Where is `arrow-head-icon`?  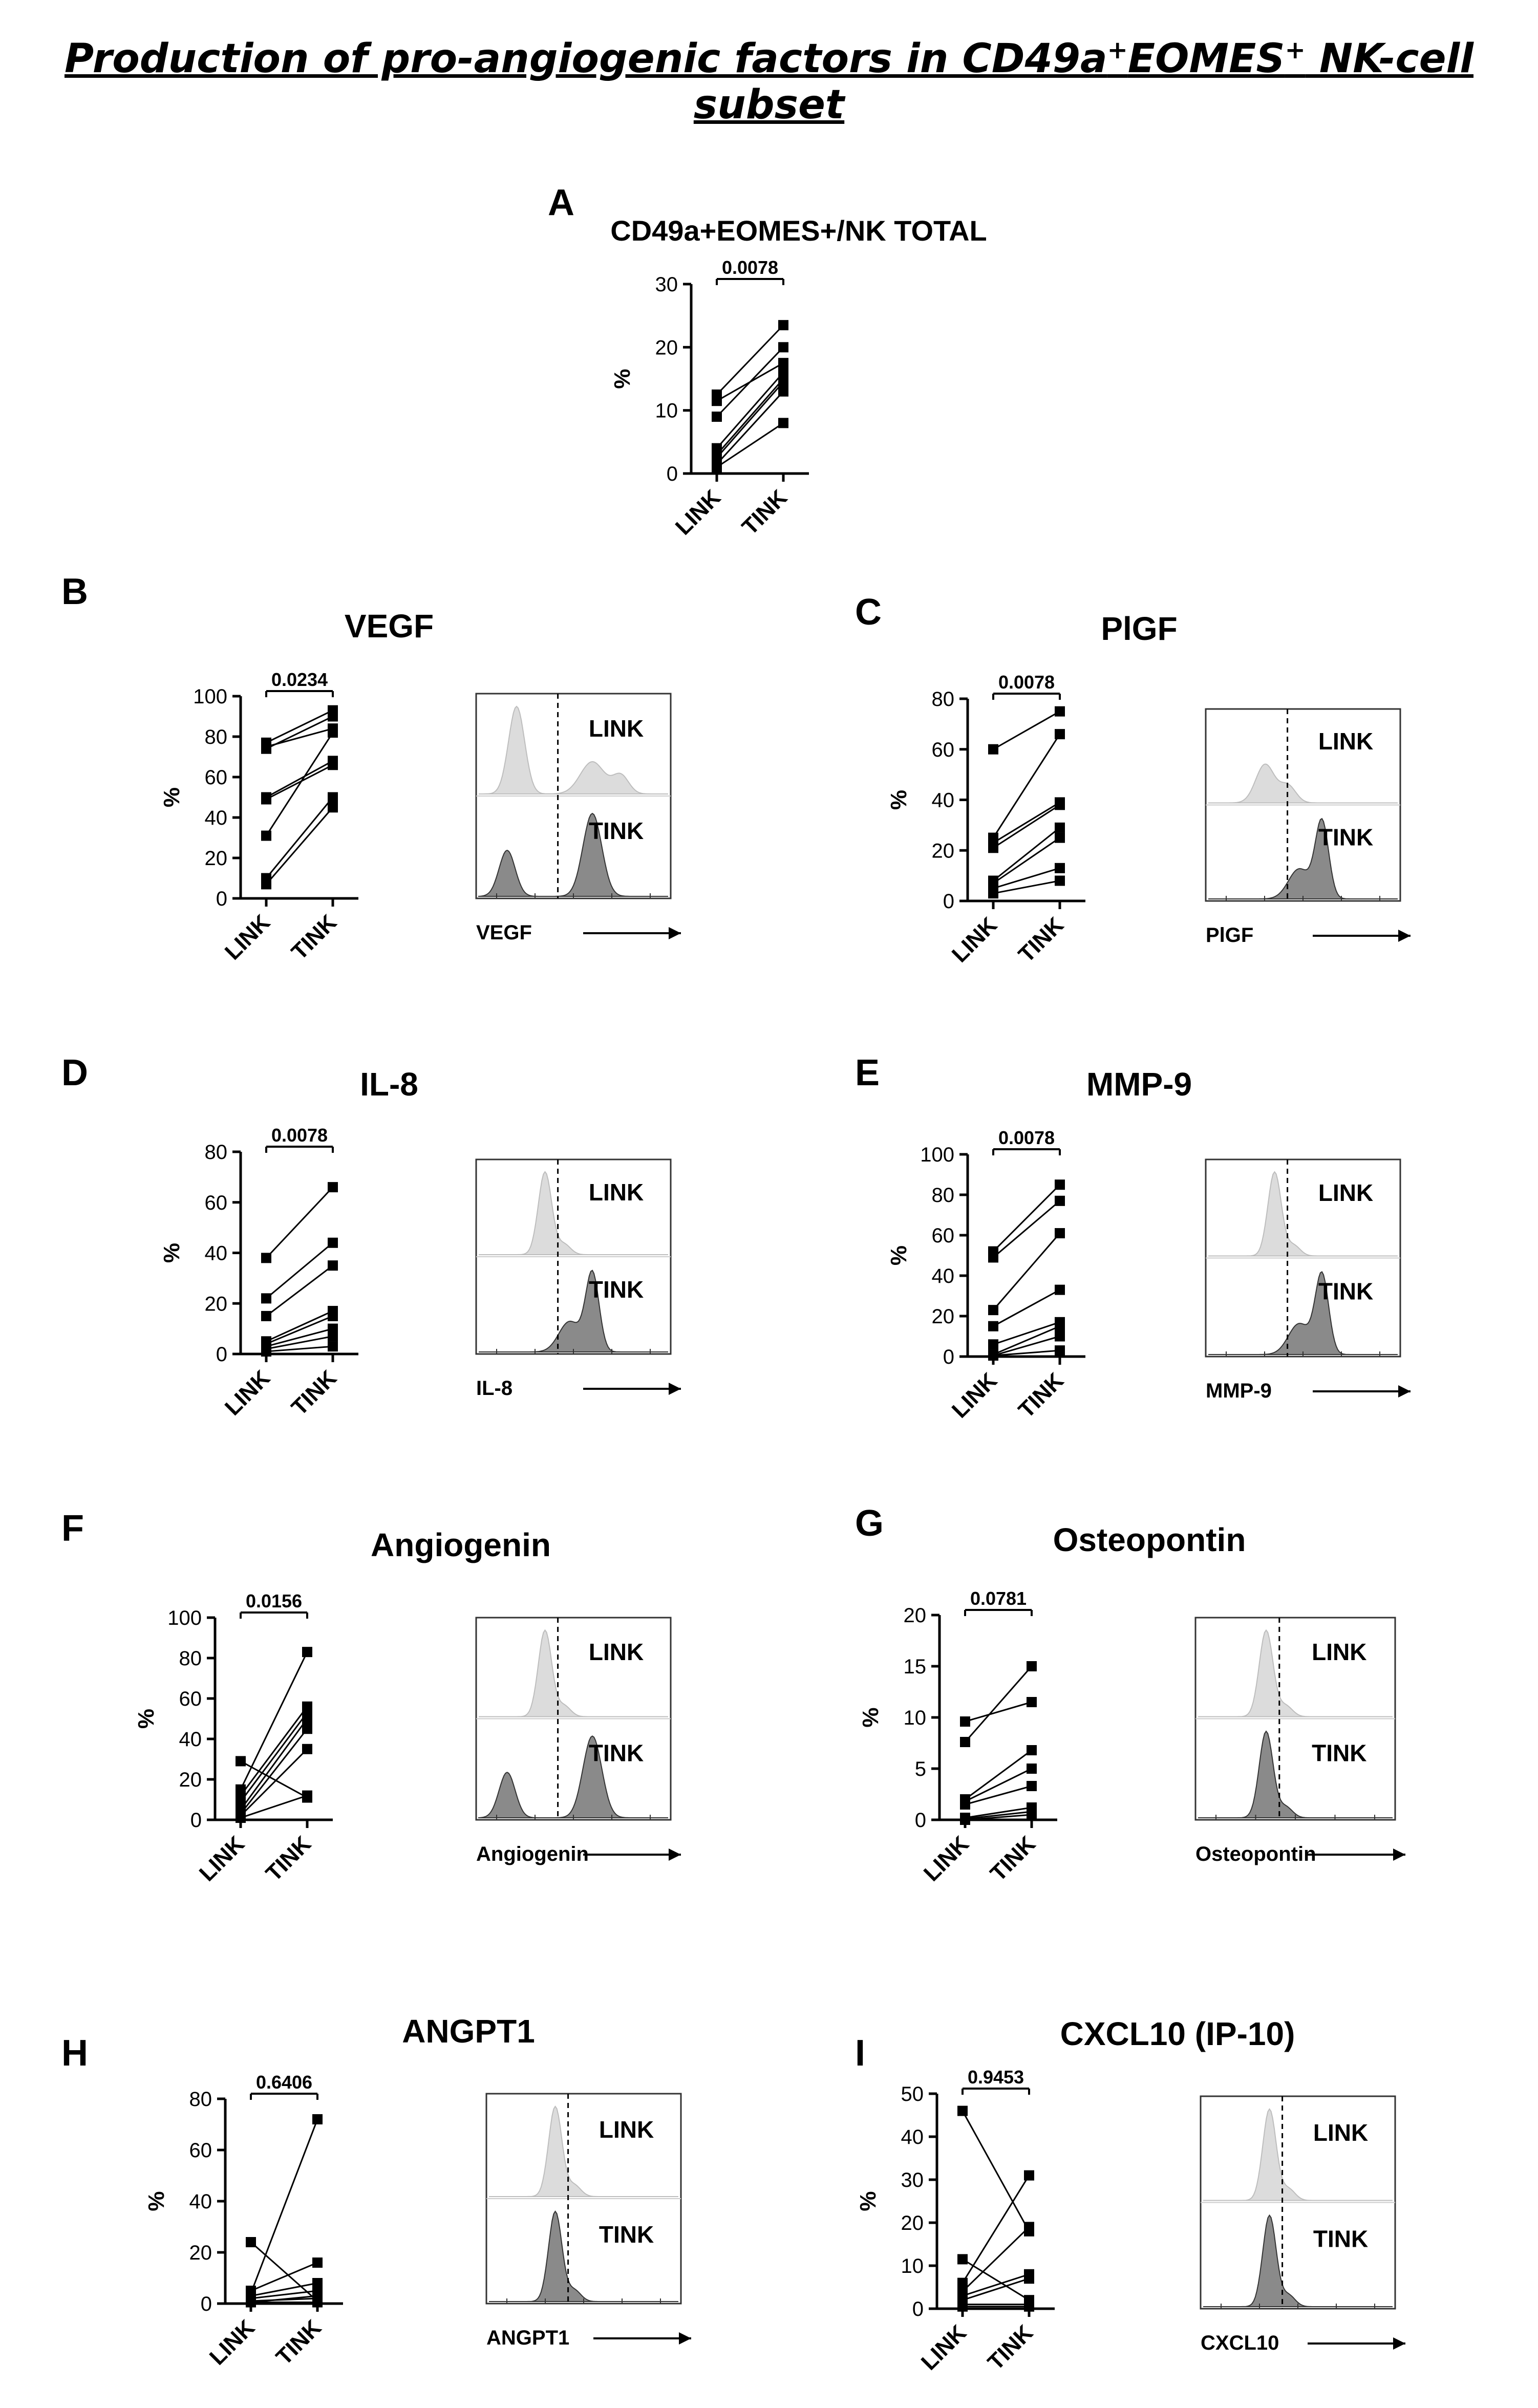 arrow-head-icon is located at coordinates (1405, 936).